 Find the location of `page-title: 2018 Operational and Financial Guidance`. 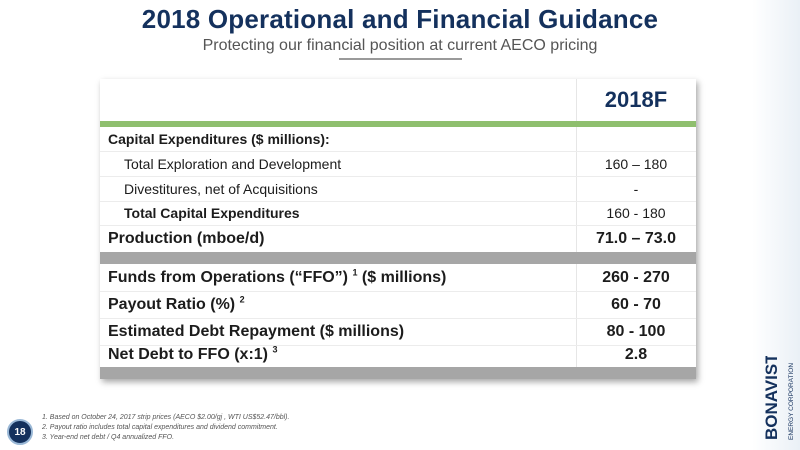

page-title: 2018 Operational and Financial Guidance is located at coordinates (400, 19).